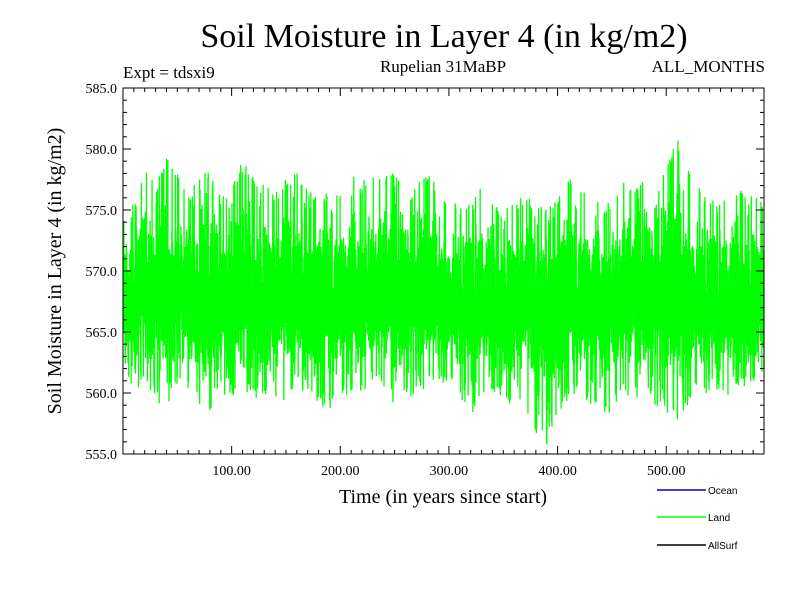 This screenshot has height=600, width=800. Describe the element at coordinates (557, 471) in the screenshot. I see `x-tick-label: 400.00` at that location.